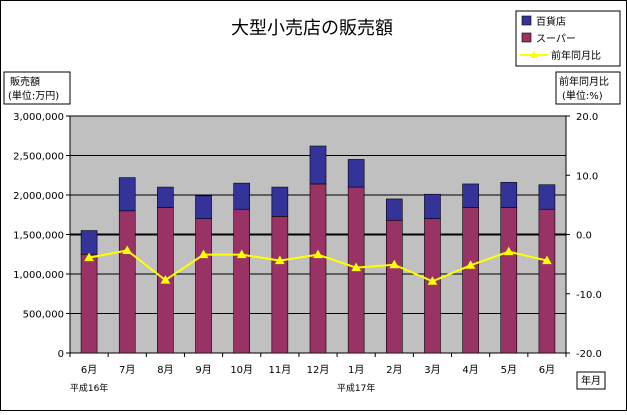  I want to click on x-tick-label: 8月, so click(165, 370).